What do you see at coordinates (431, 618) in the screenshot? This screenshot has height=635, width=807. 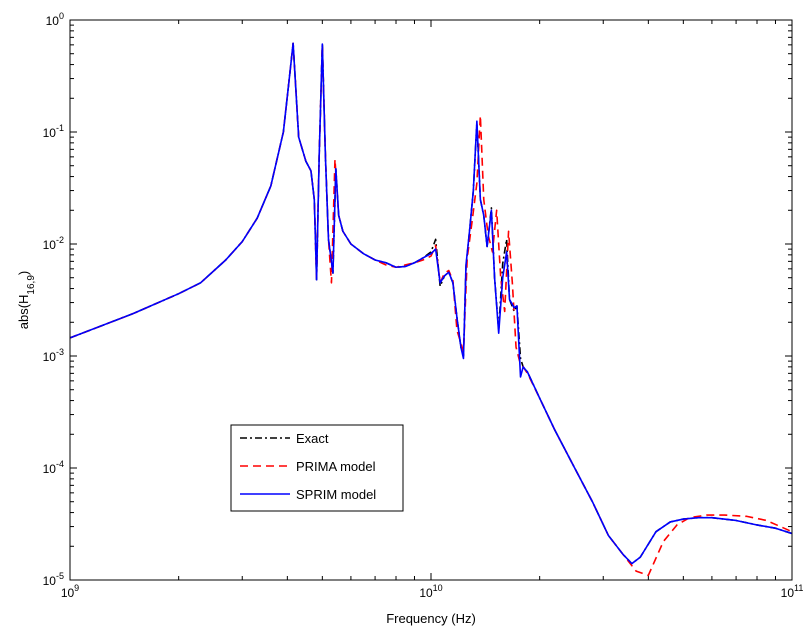 I see `x-axis-label: Frequency (Hz)` at bounding box center [431, 618].